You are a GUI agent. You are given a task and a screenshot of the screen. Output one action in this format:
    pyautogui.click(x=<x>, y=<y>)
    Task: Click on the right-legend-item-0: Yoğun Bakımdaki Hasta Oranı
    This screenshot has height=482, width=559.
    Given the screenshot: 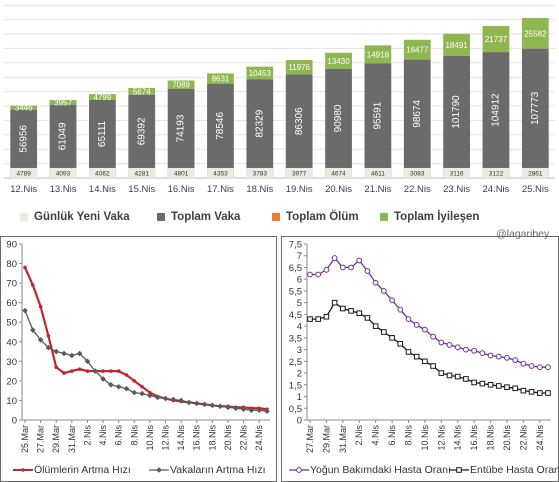 What is the action you would take?
    pyautogui.click(x=369, y=470)
    